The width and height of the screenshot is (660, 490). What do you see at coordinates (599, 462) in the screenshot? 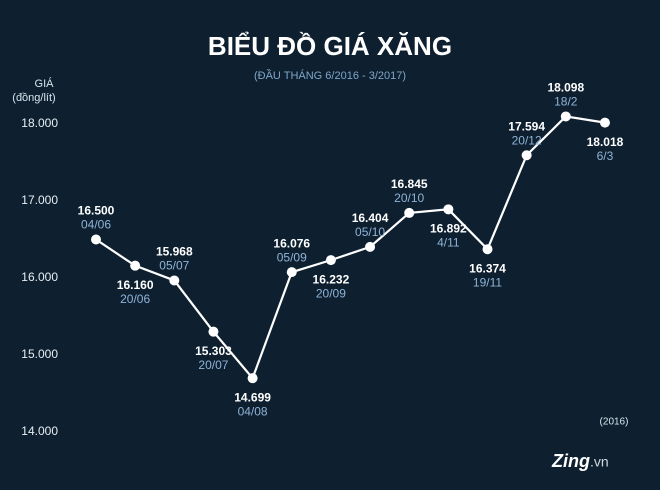
I see `logo: .vn` at bounding box center [599, 462].